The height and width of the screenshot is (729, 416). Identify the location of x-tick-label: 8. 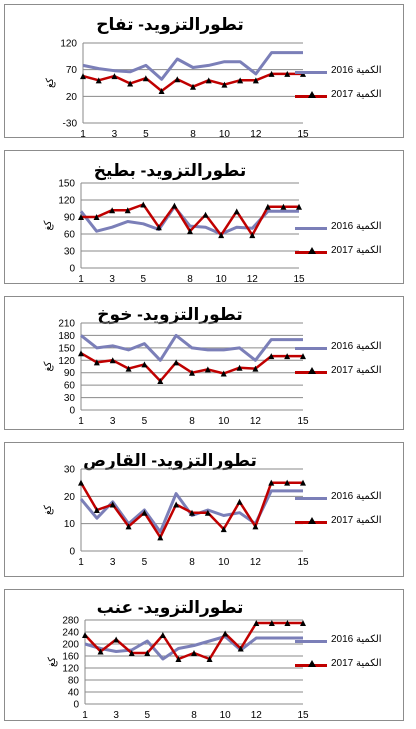
(193, 134).